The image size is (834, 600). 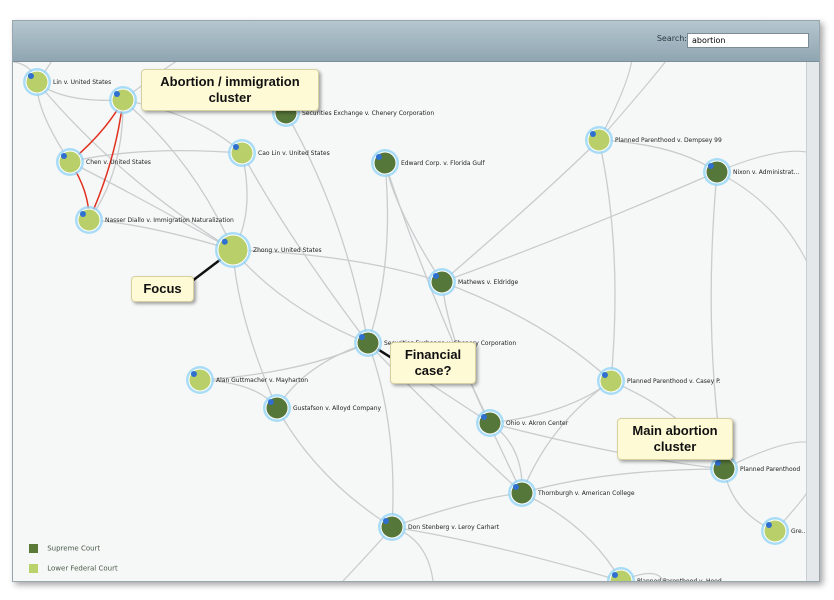 I want to click on case-node: Mathews v. Eldridge, so click(x=473, y=282).